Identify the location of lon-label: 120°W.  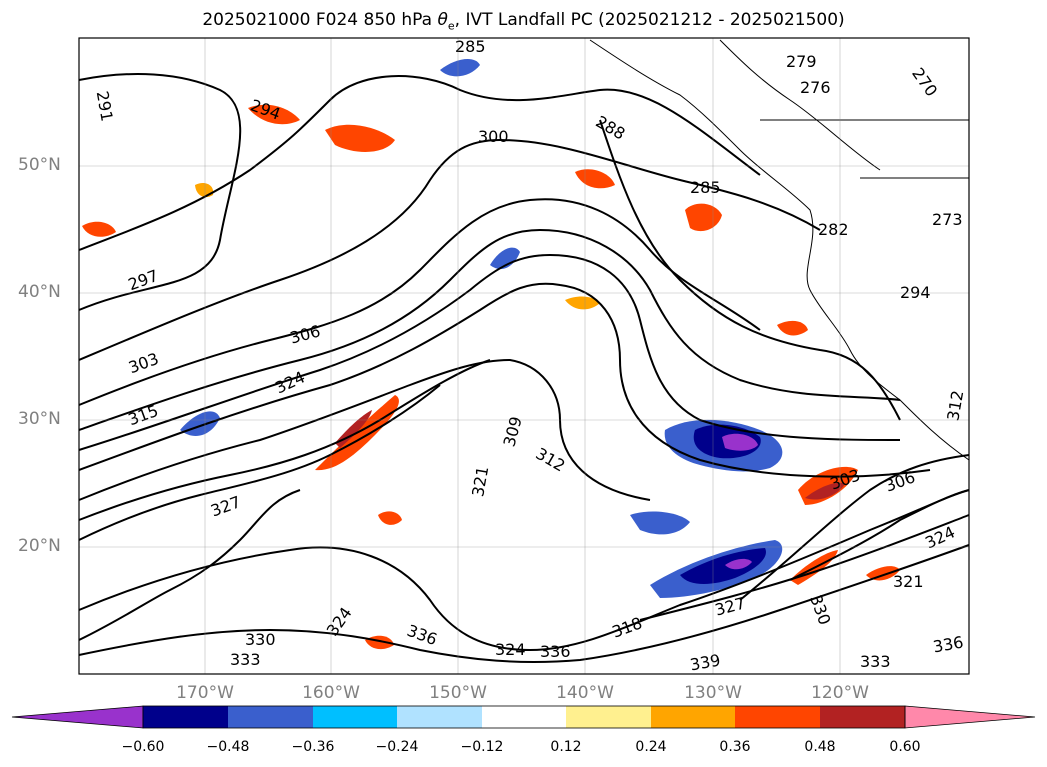
(840, 693).